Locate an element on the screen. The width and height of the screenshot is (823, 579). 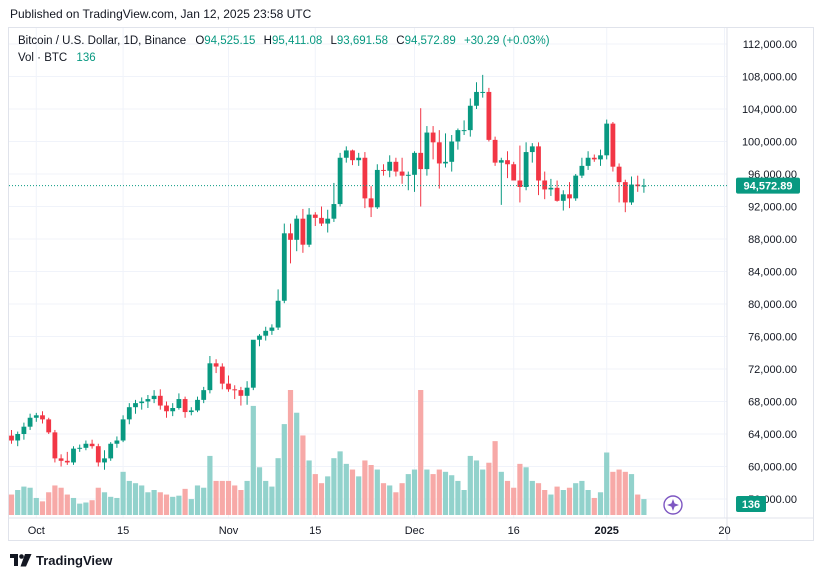
volume-legend: Vol · BTC 136 is located at coordinates (57, 58).